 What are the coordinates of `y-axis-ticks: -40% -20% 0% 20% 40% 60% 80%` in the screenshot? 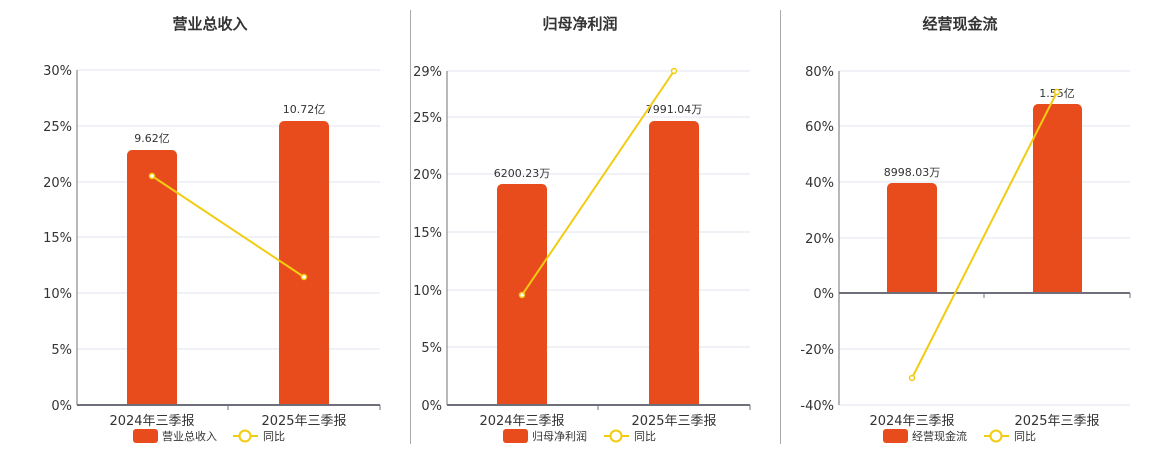 It's located at (817, 239).